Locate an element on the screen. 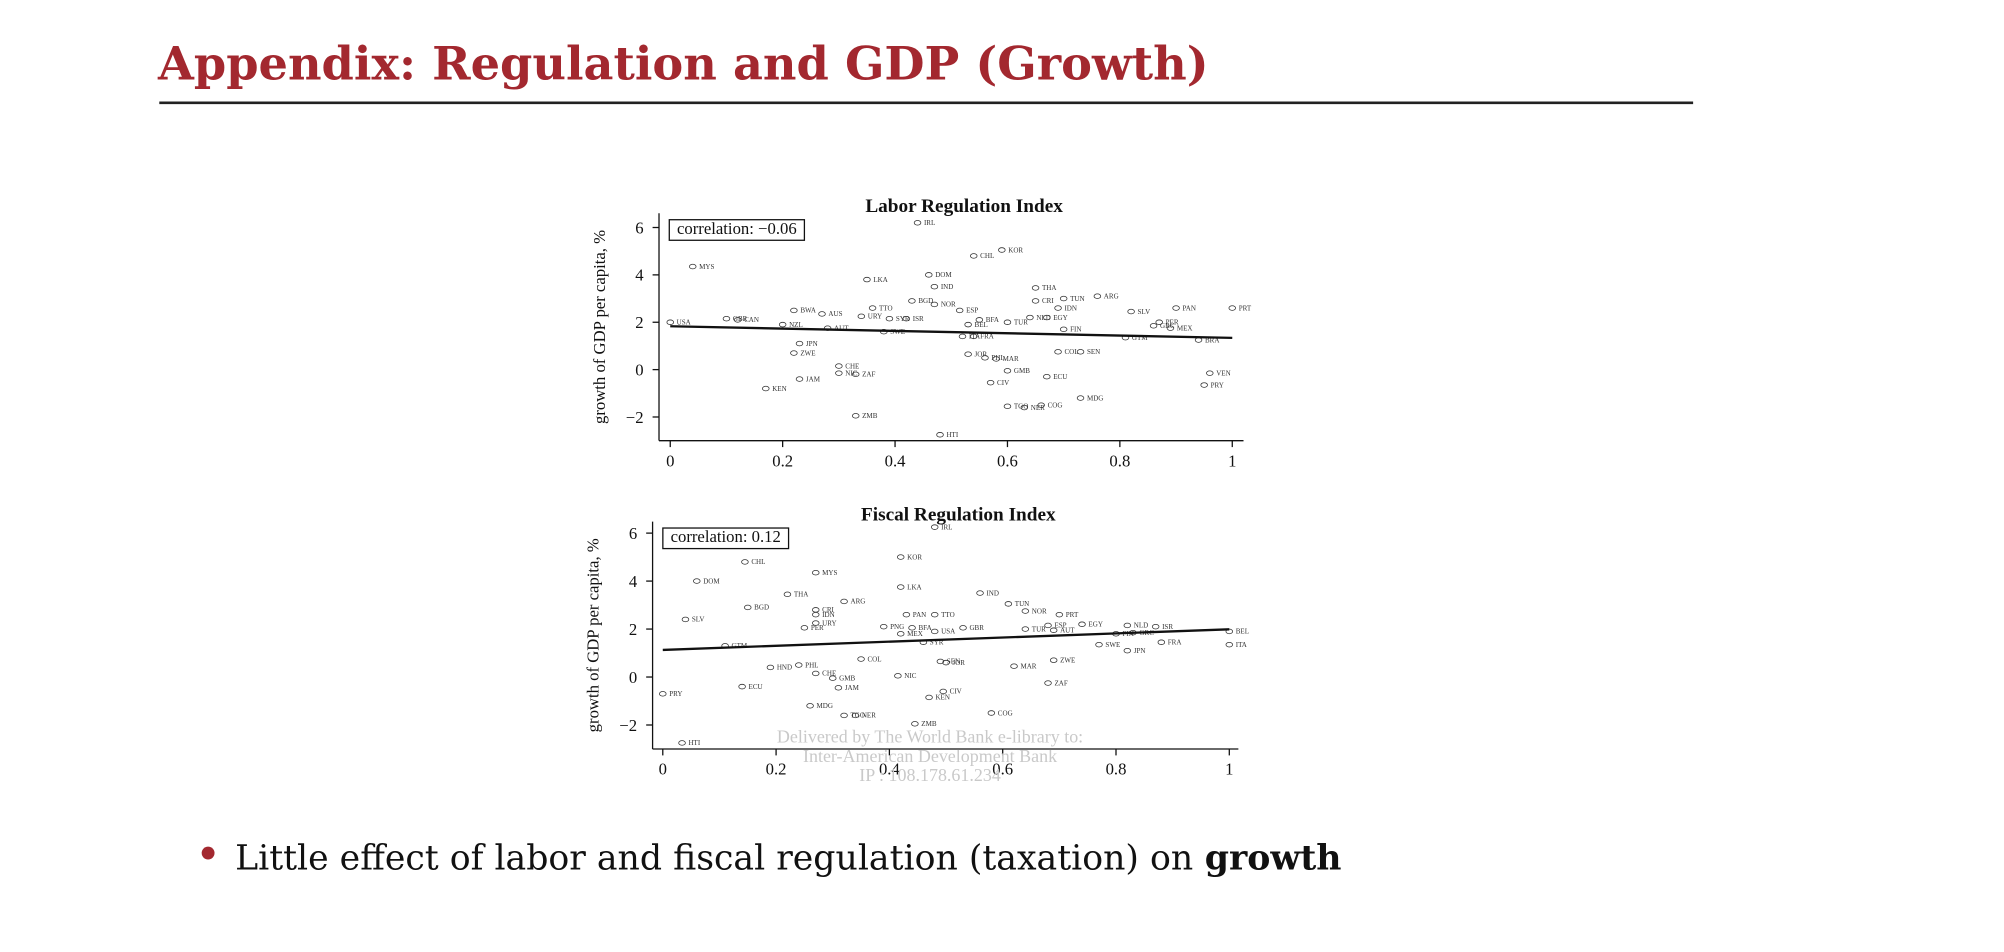  point-label: NOR is located at coordinates (1039, 611).